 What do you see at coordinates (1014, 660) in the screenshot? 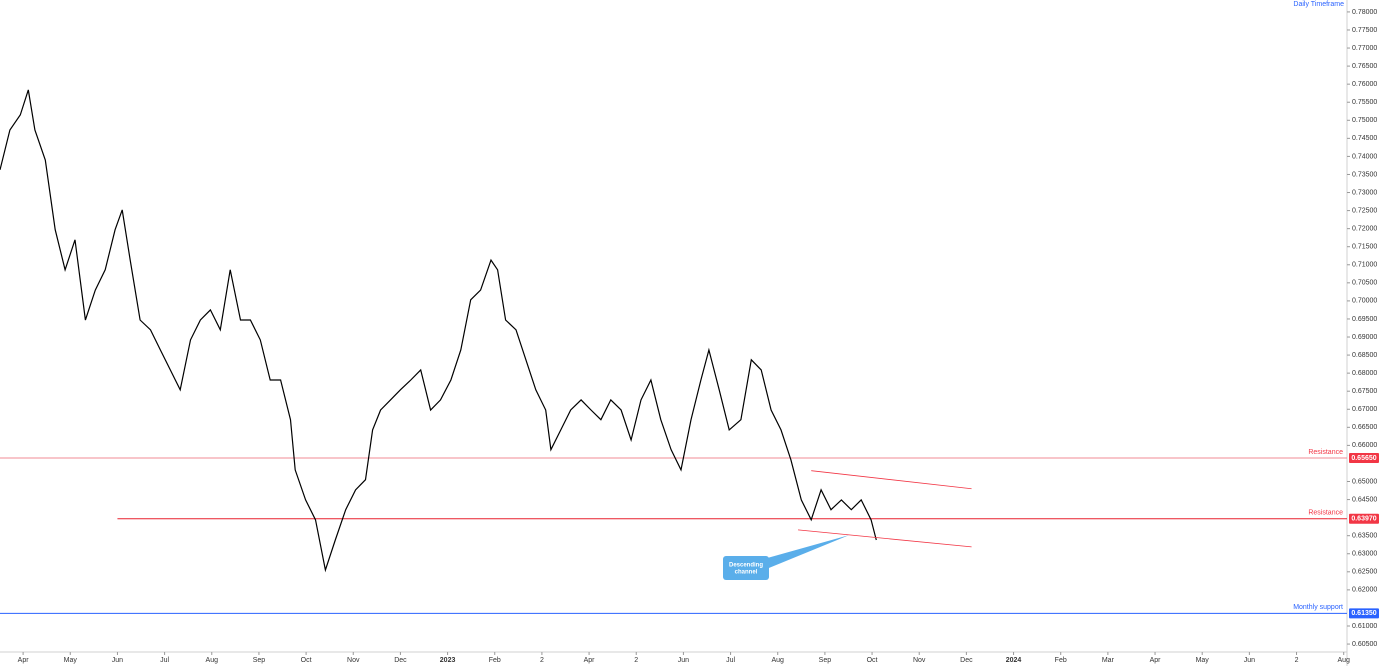
I see `x-tick-label: 2024` at bounding box center [1014, 660].